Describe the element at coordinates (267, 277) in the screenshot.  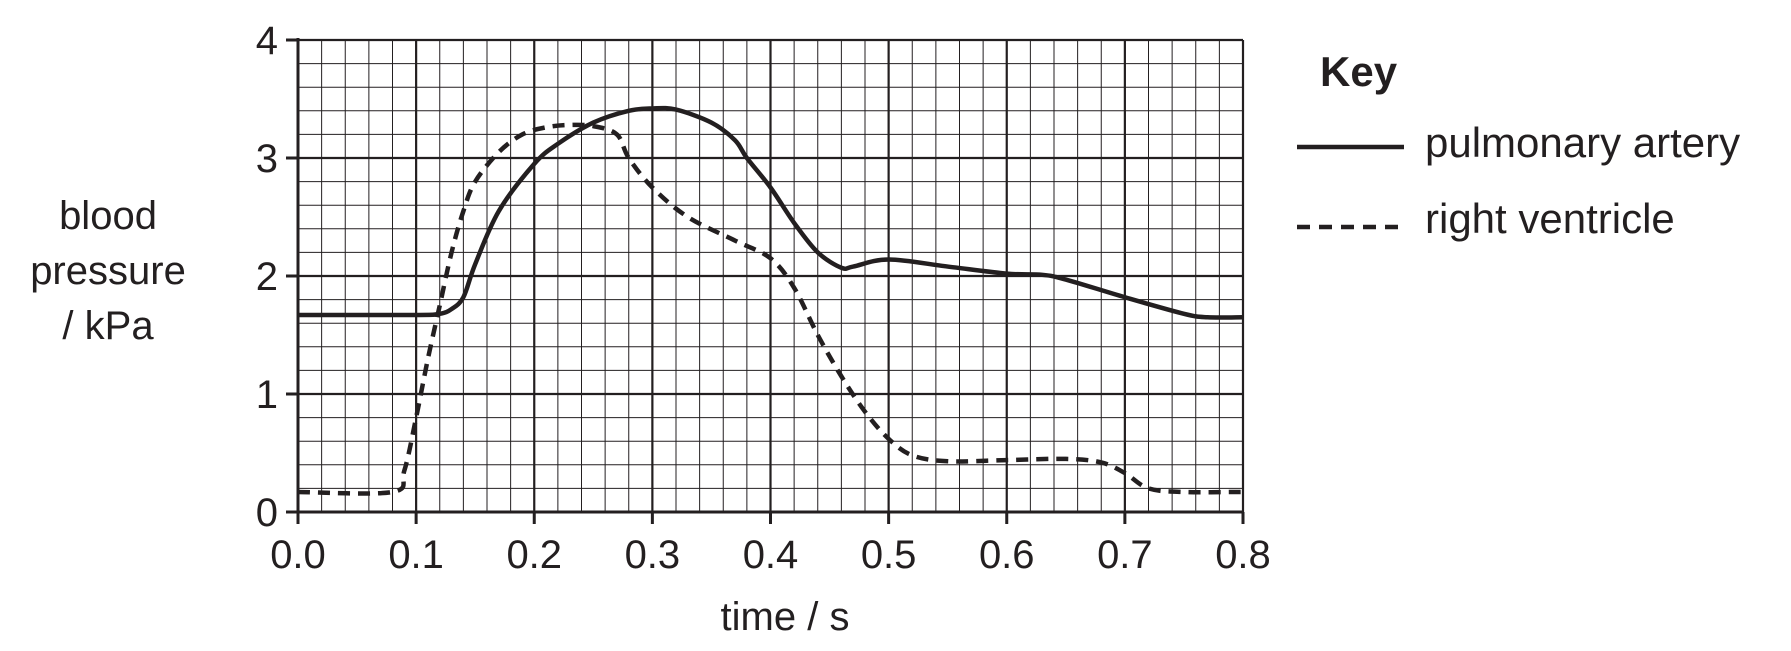
I see `y-tick-label: 2` at that location.